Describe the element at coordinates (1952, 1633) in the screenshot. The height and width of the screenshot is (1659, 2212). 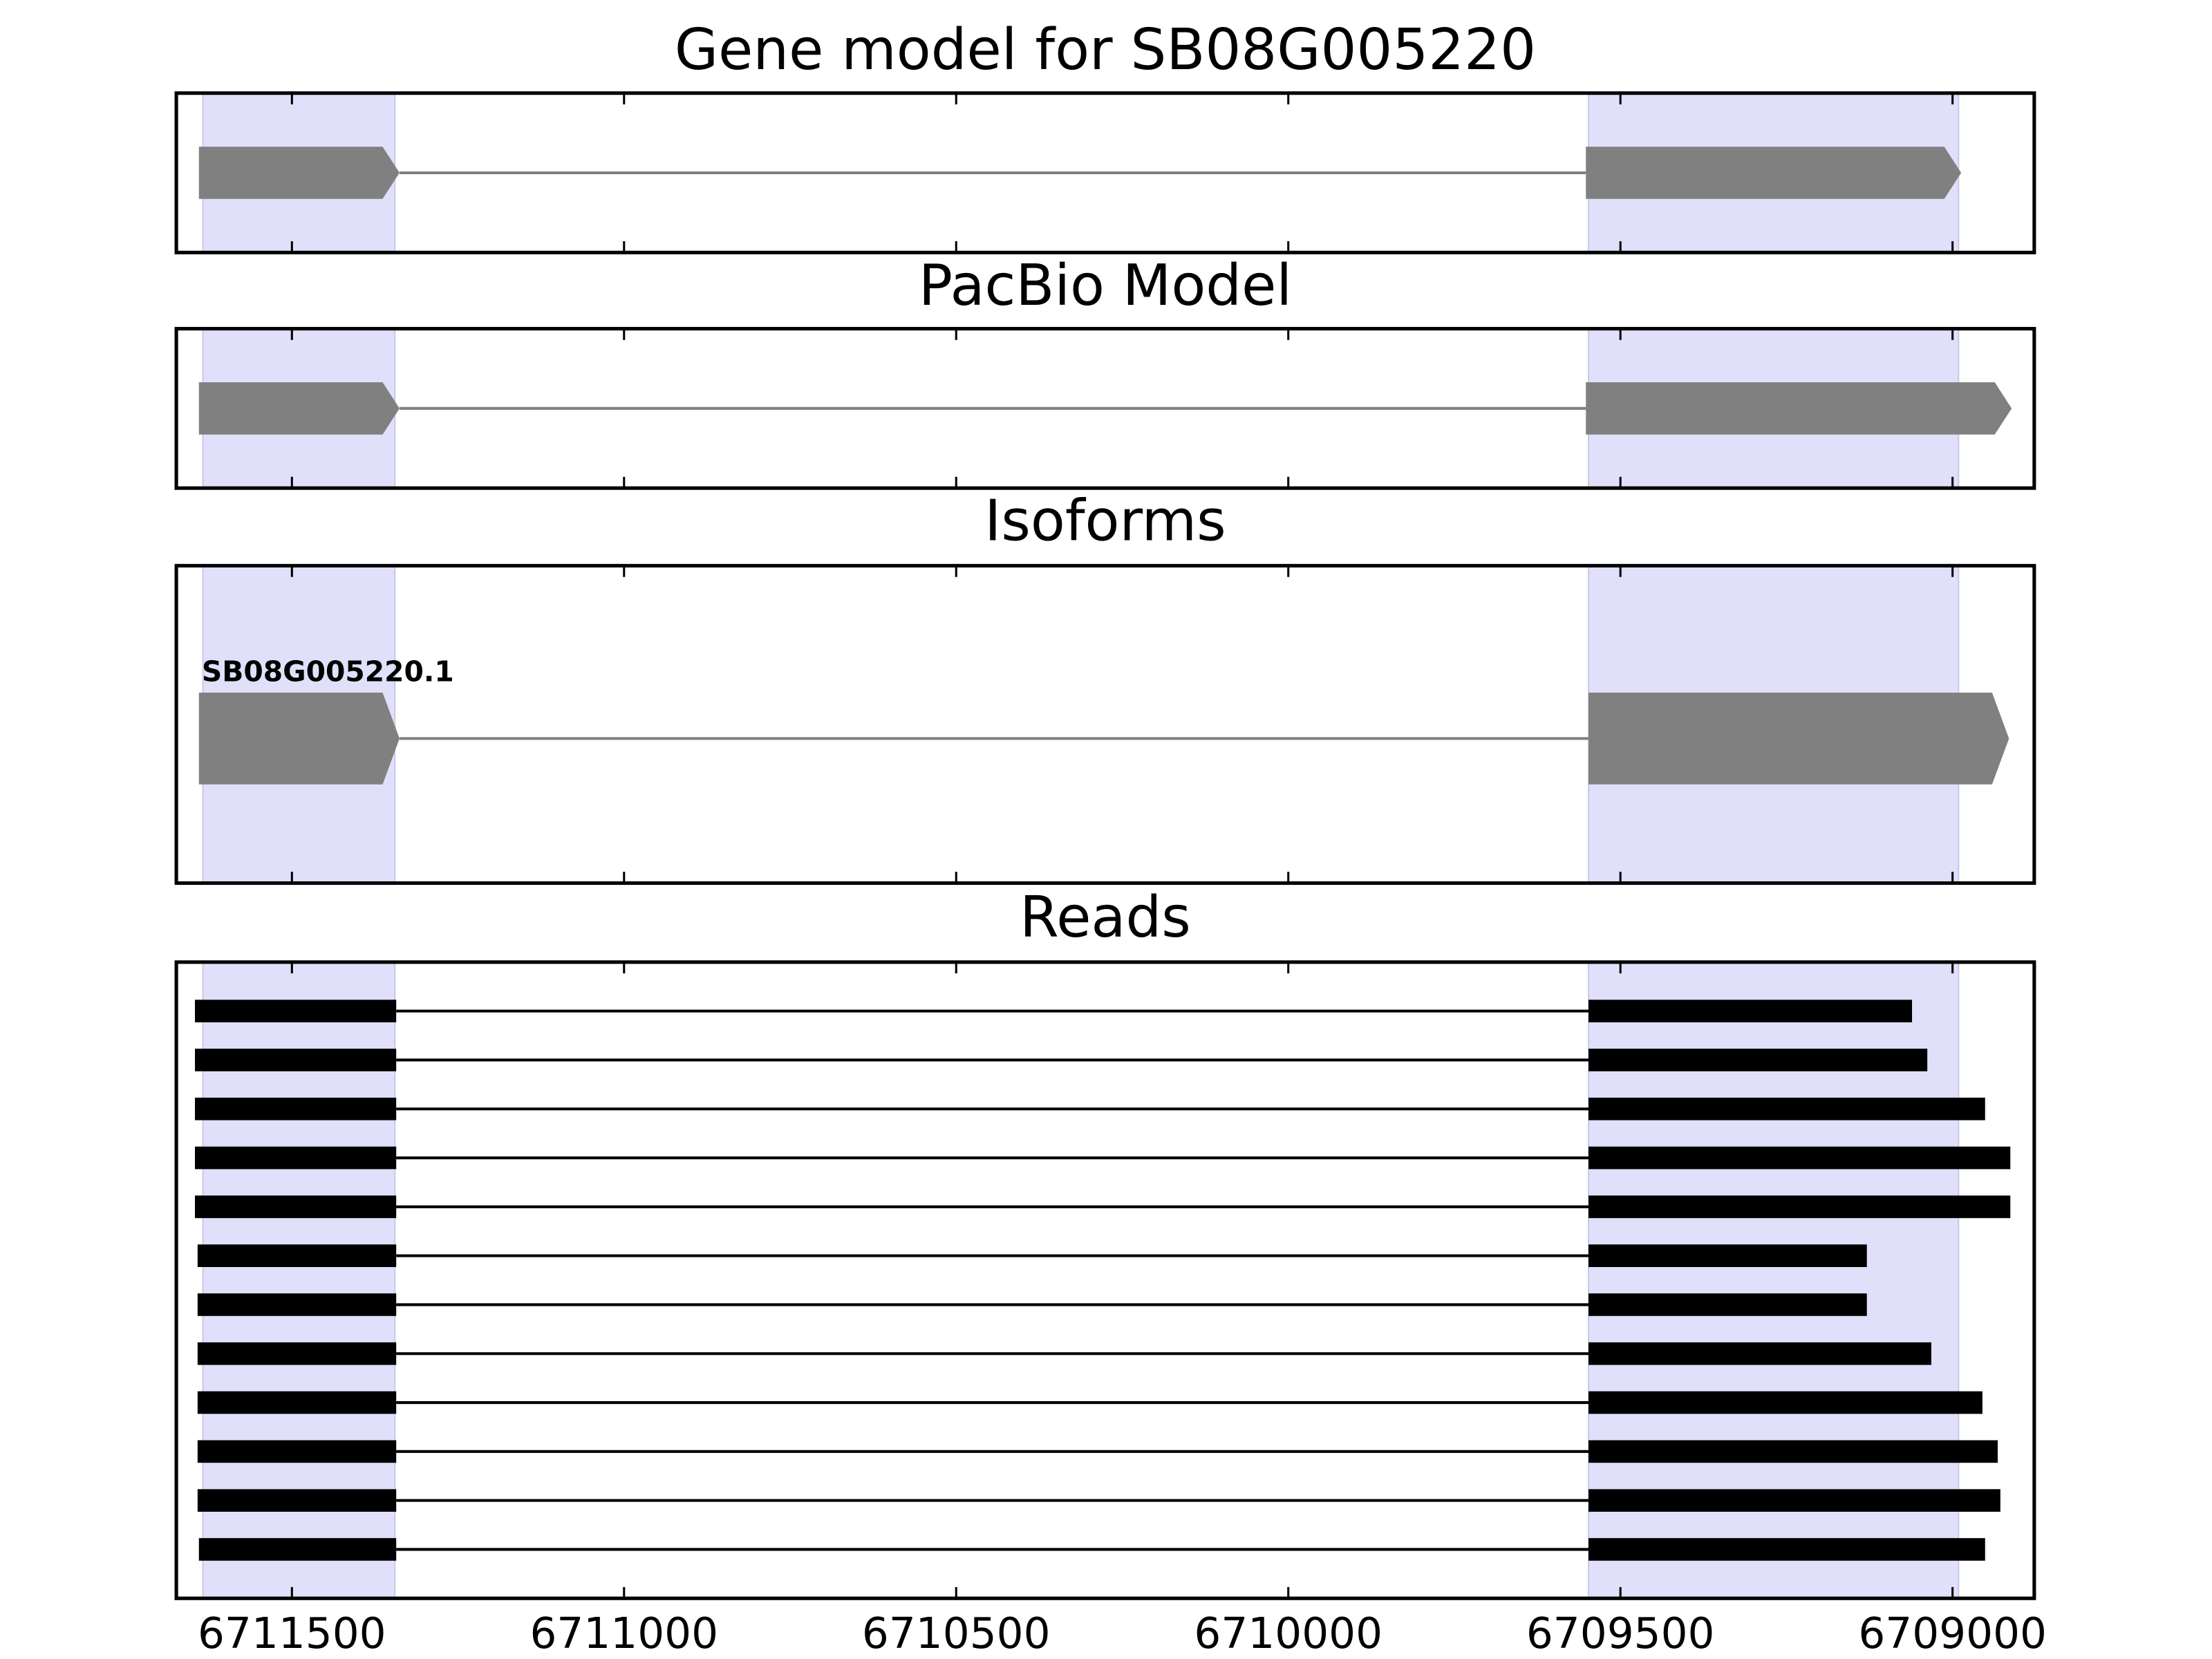
I see `x-tick-label: 6709000` at that location.